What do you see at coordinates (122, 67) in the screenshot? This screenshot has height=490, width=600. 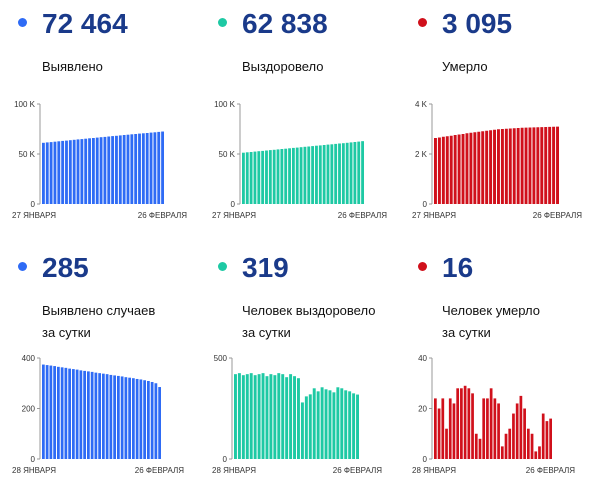 I see `stat-label: Выявлено` at bounding box center [122, 67].